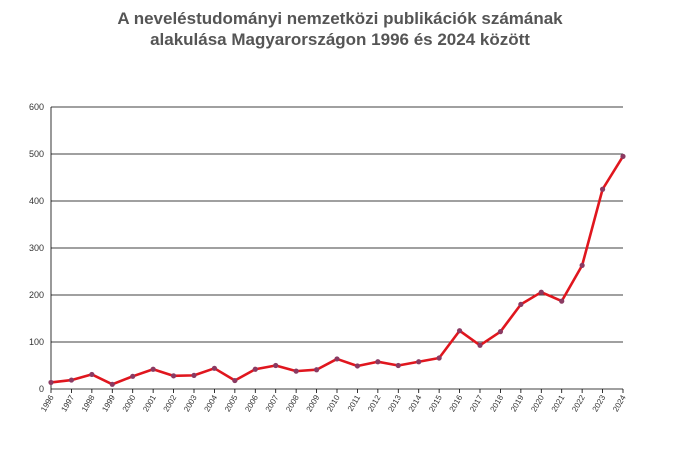 The width and height of the screenshot is (680, 454). What do you see at coordinates (108, 403) in the screenshot?
I see `x-tick-label: 1999` at bounding box center [108, 403].